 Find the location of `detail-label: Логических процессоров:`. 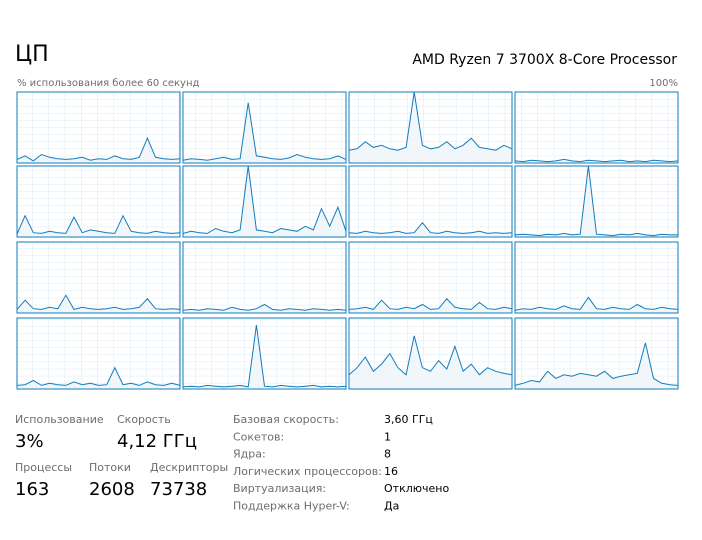

detail-label: Логических процессоров: is located at coordinates (307, 471).